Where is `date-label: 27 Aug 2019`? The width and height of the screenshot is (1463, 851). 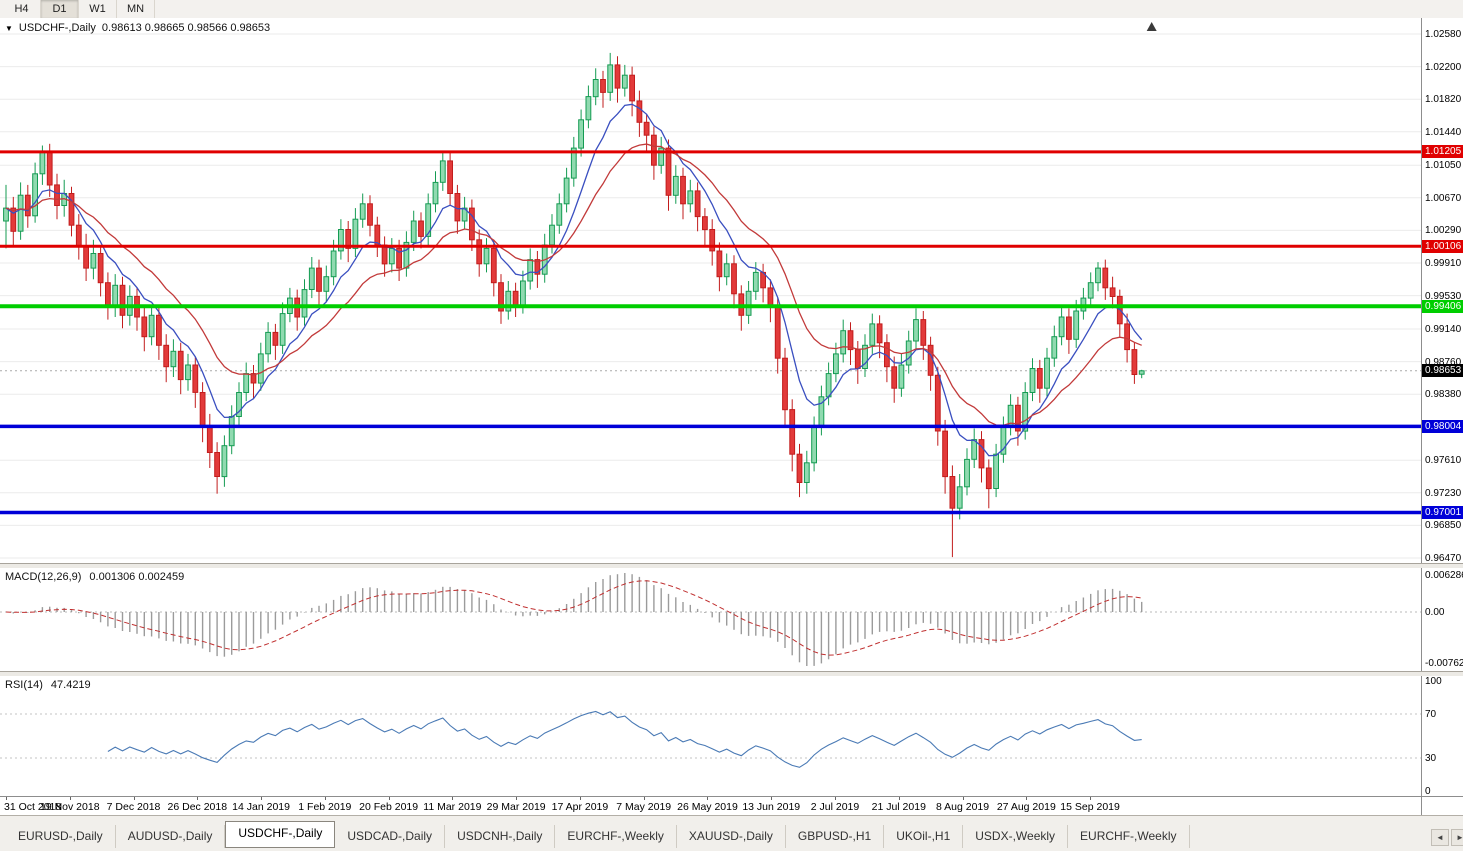 date-label: 27 Aug 2019 is located at coordinates (1026, 807).